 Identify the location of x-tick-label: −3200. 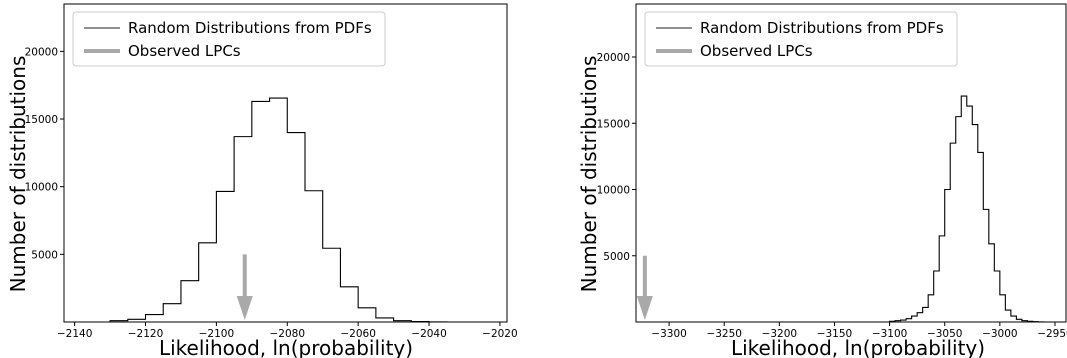
(780, 334).